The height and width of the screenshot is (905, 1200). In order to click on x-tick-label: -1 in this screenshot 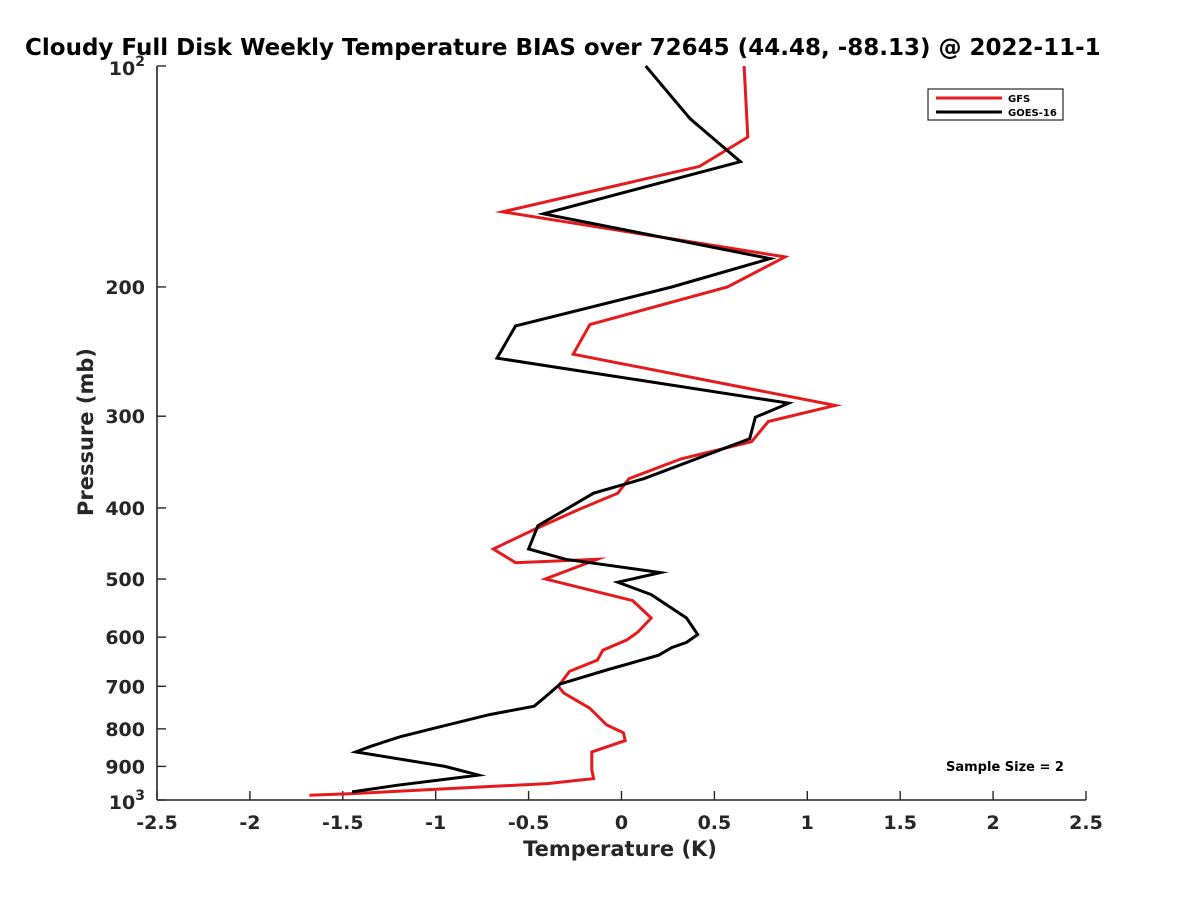, I will do `click(435, 823)`.